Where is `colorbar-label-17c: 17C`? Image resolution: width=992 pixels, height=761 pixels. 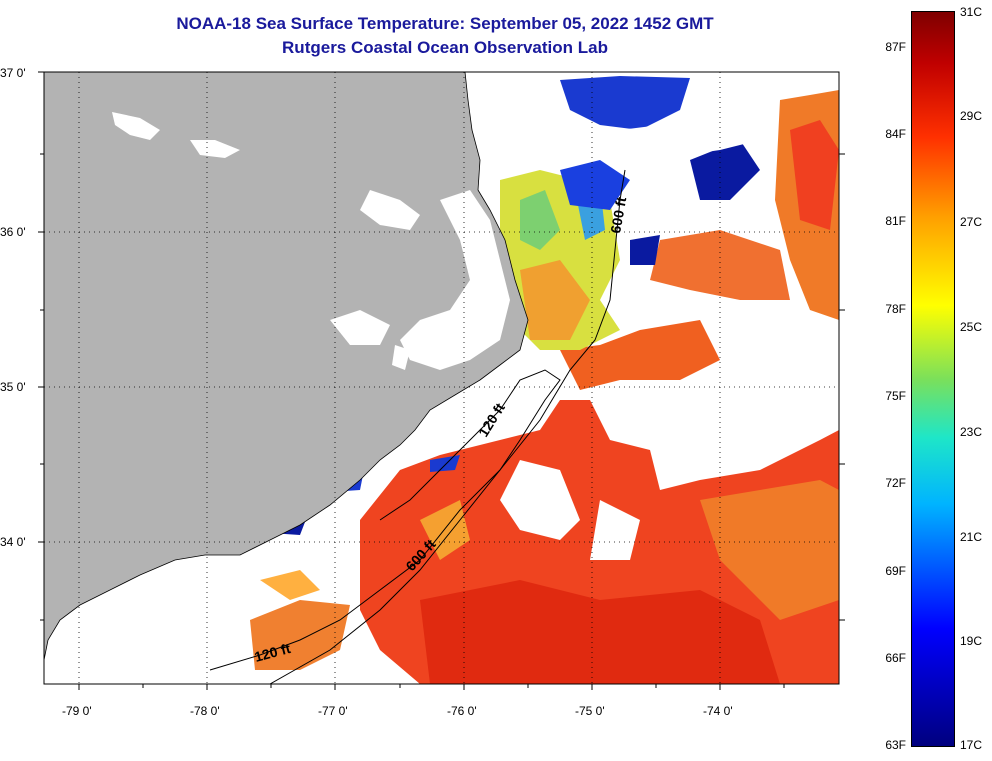
colorbar-label-17c: 17C is located at coordinates (971, 745).